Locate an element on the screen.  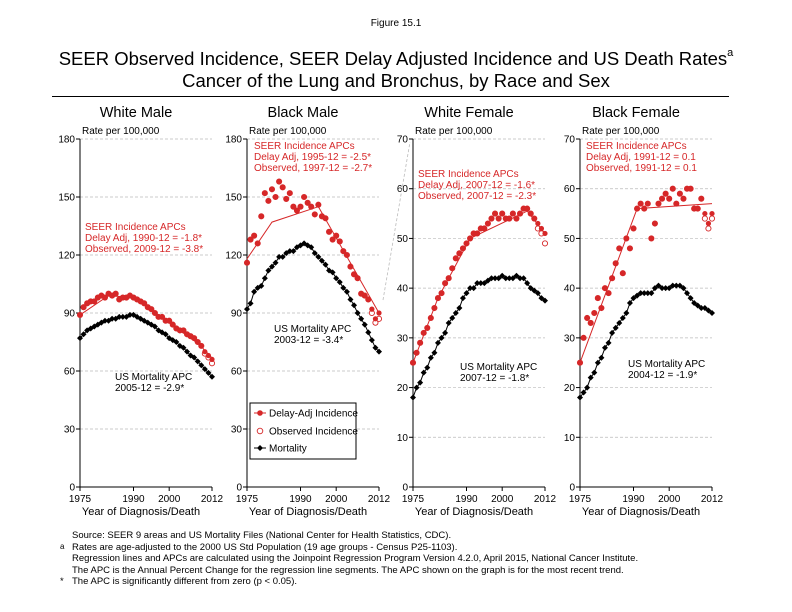
y-tick-label: 120 is located at coordinates (66, 256).